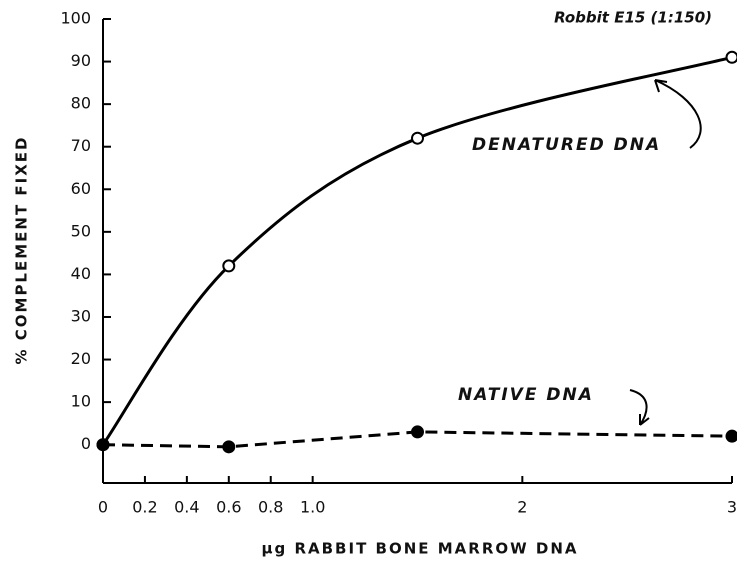 This screenshot has height=565, width=737. What do you see at coordinates (81, 273) in the screenshot?
I see `y-tick-label: 40` at bounding box center [81, 273].